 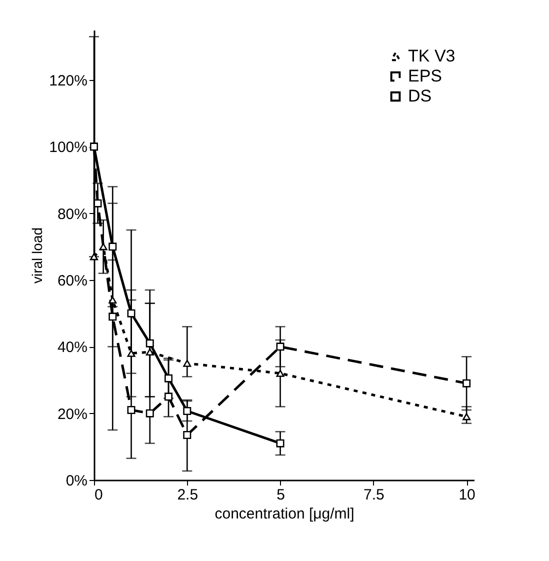 I want to click on y-axis-title: viral load, so click(x=37, y=255).